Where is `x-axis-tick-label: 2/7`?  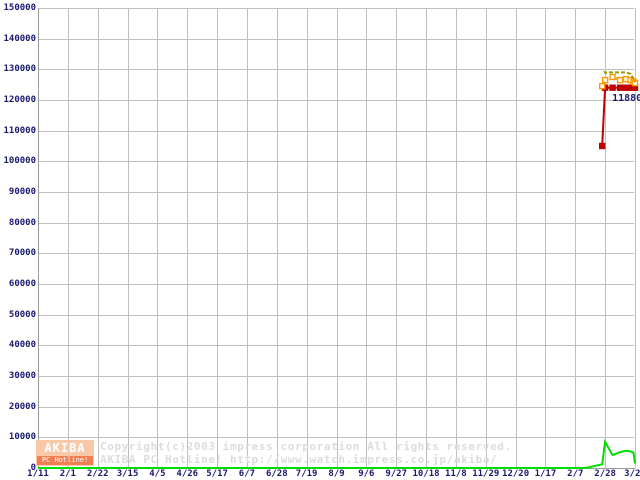 x-axis-tick-label: 2/7 is located at coordinates (575, 474).